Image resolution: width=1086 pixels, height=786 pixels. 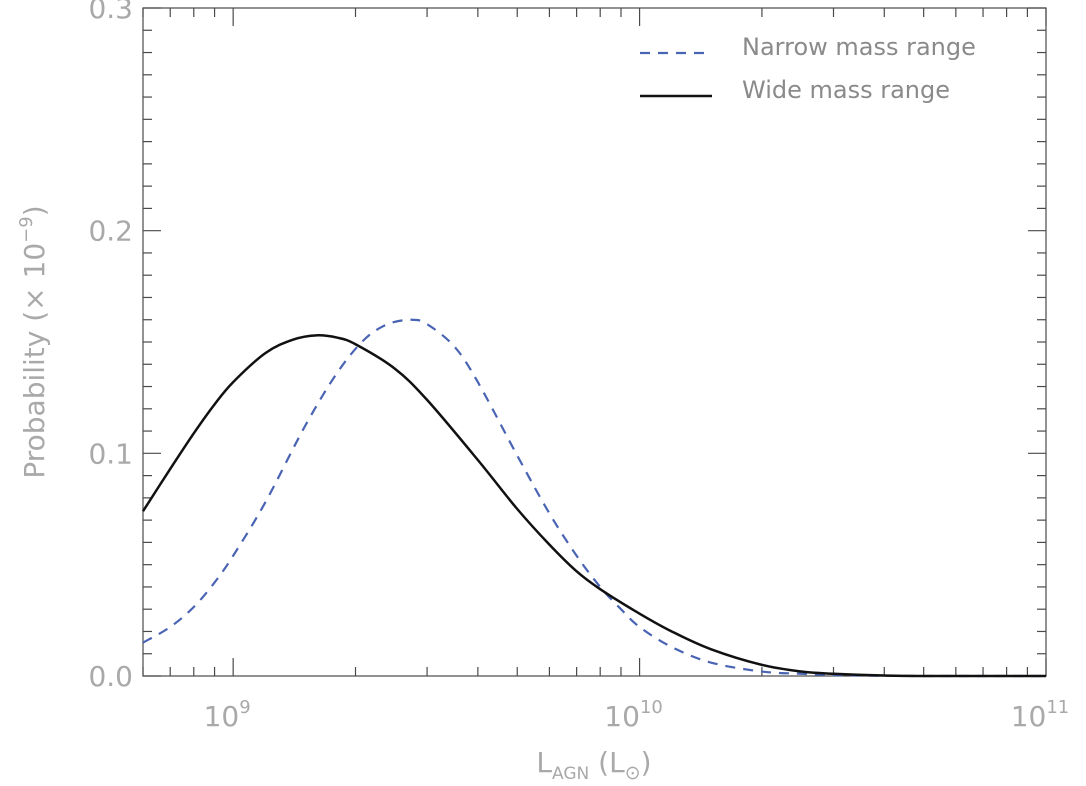 I want to click on legend-label-wide-mass-range: Wide mass range, so click(x=846, y=90).